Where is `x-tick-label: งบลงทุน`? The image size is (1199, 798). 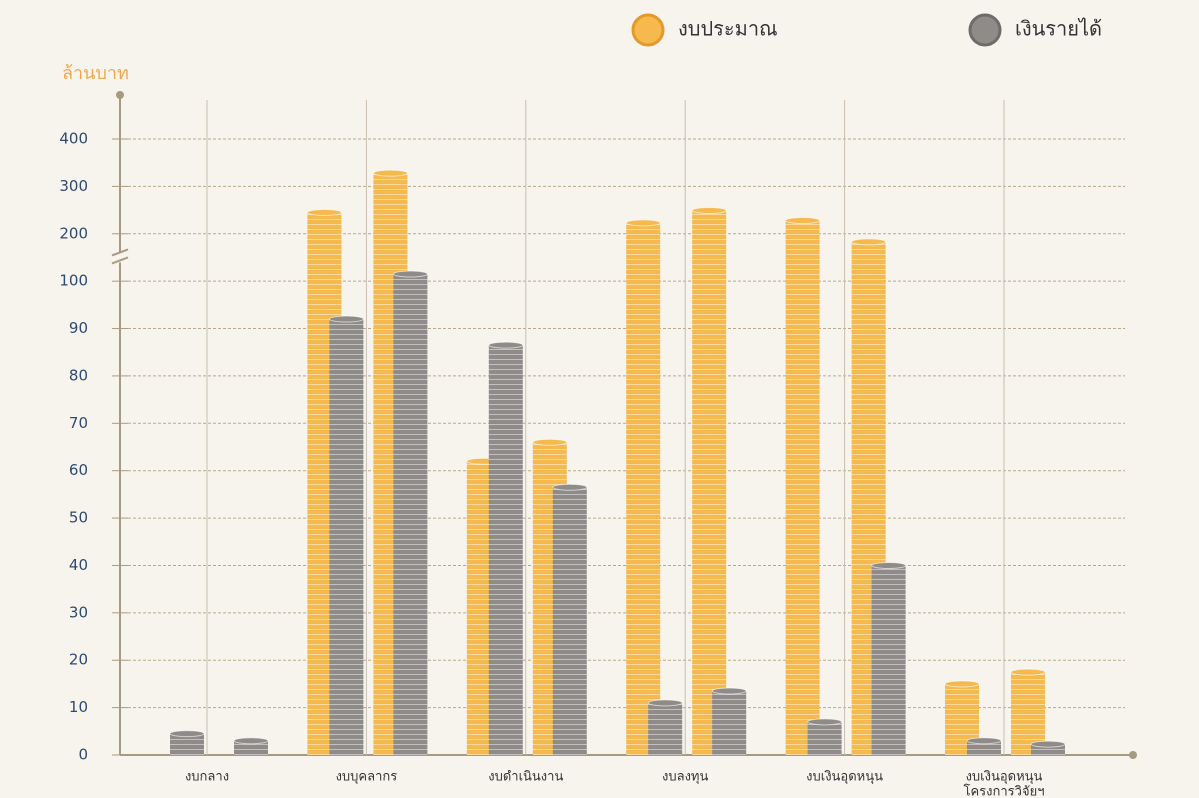
x-tick-label: งบลงทุน is located at coordinates (685, 777).